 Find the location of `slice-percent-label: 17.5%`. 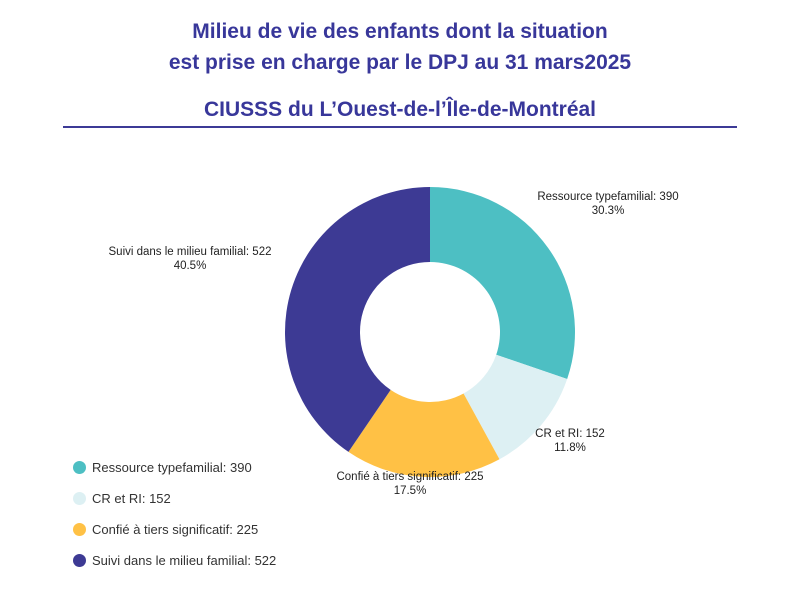

slice-percent-label: 17.5% is located at coordinates (410, 491).